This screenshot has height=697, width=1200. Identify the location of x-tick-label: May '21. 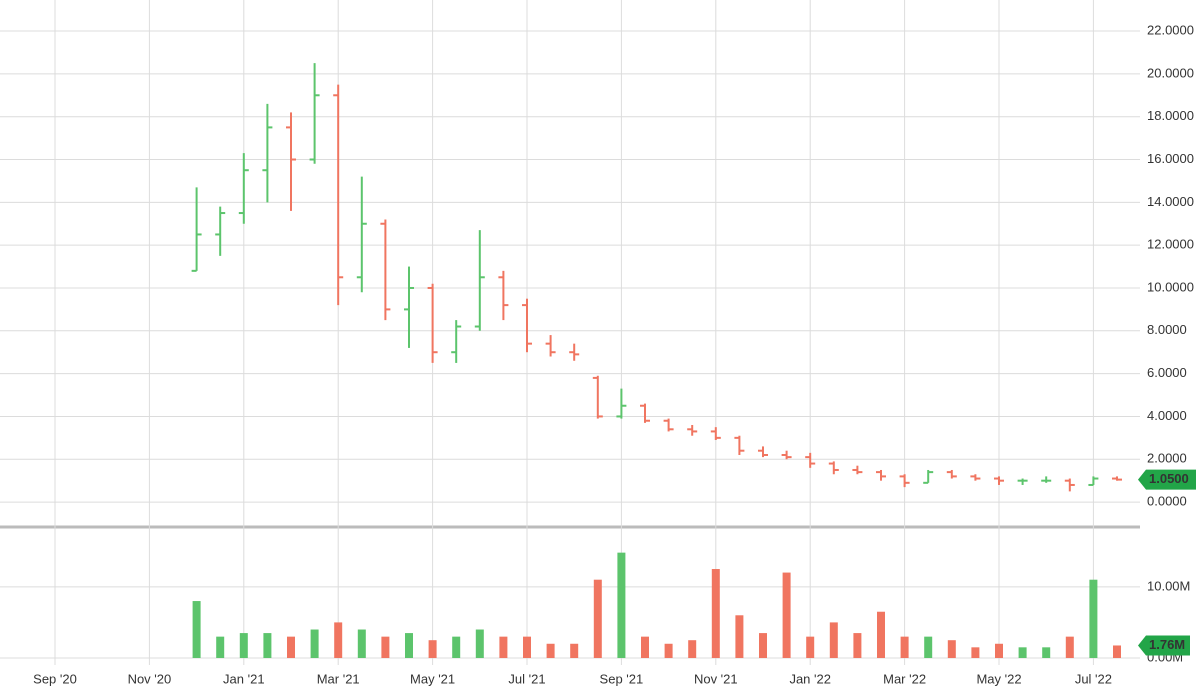
(432, 678).